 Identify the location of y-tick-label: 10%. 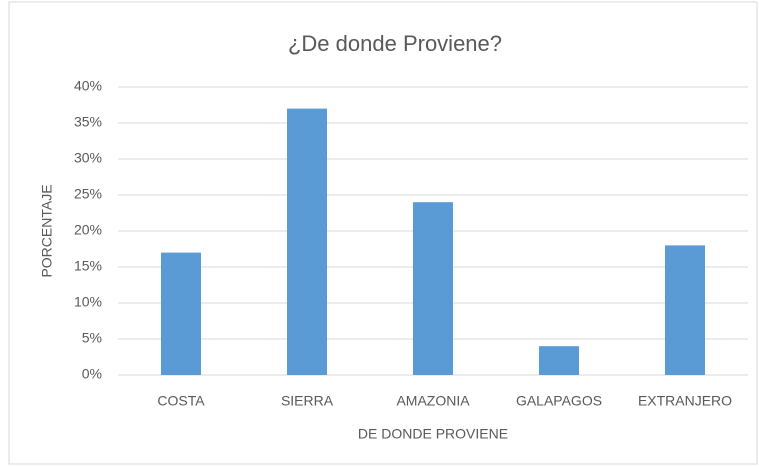
(88, 302).